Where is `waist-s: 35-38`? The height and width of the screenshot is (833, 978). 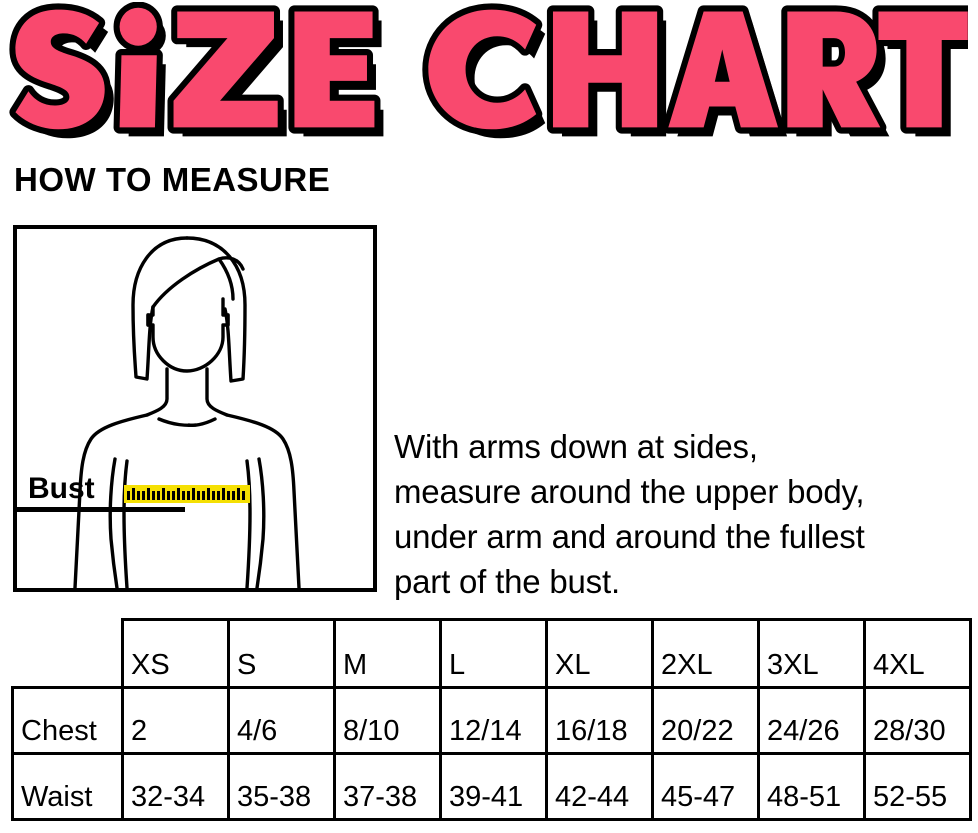 waist-s: 35-38 is located at coordinates (281, 786).